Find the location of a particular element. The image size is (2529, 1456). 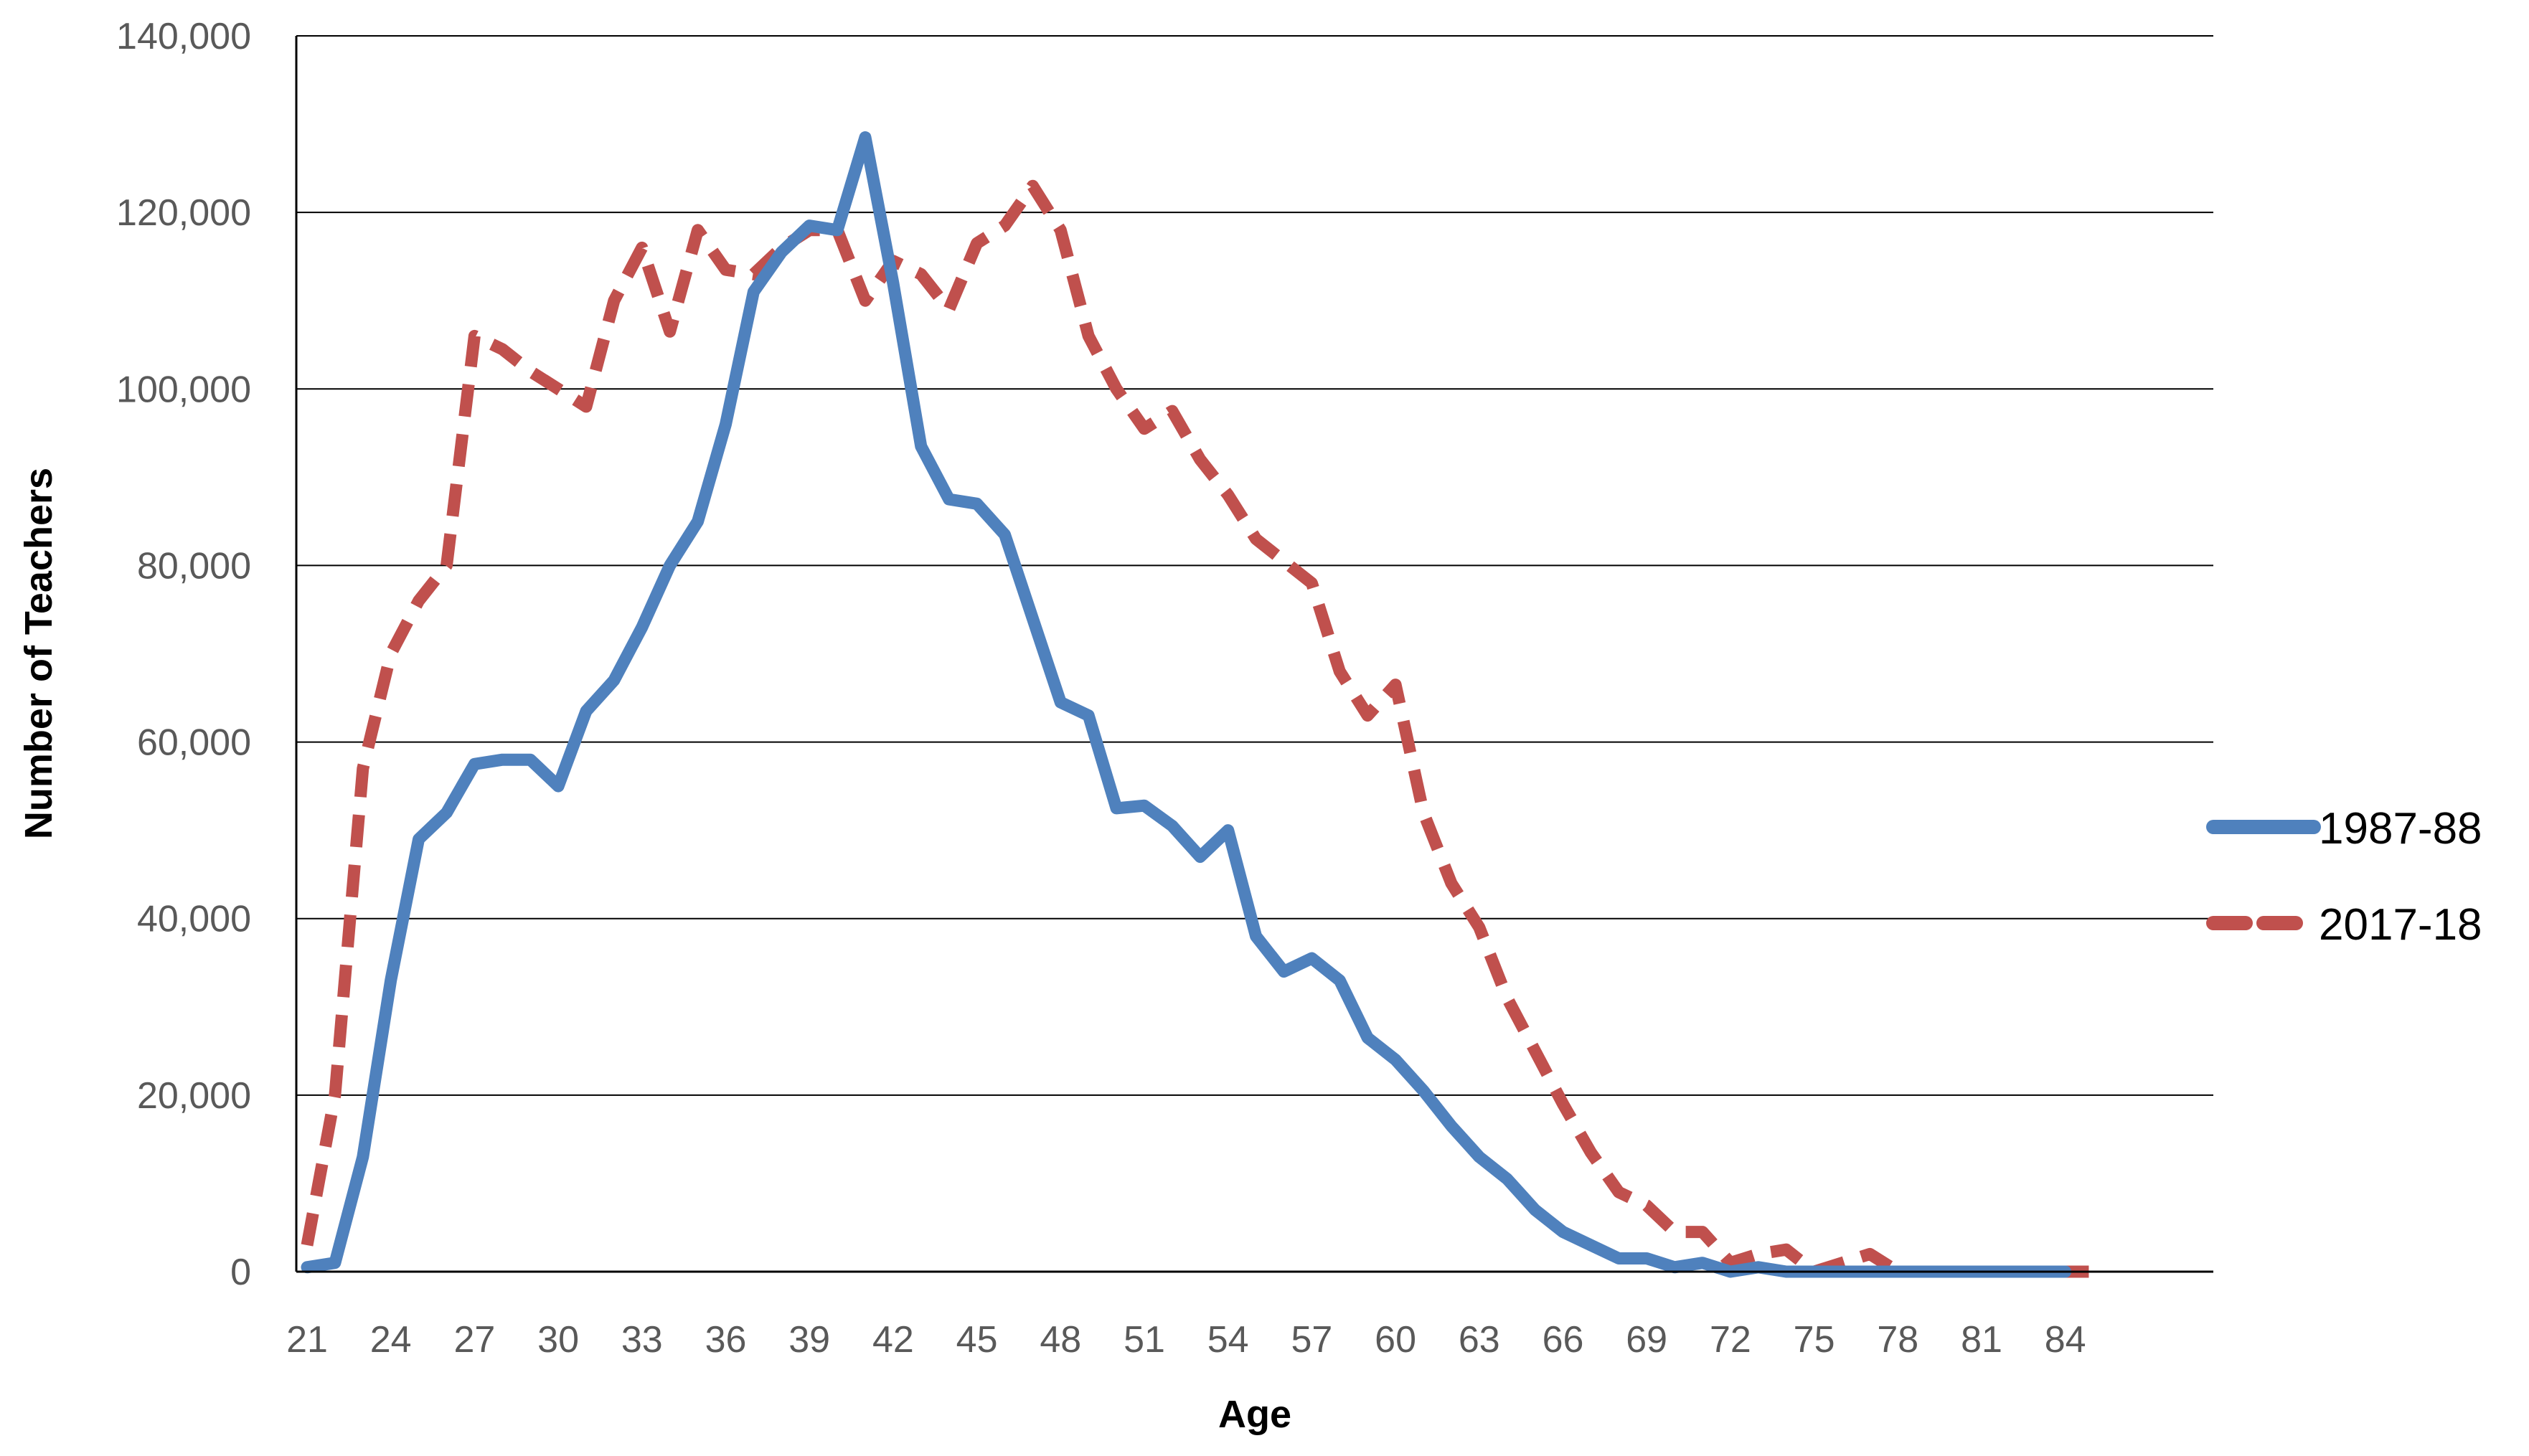

x-tick-label: 57 is located at coordinates (1311, 1340).